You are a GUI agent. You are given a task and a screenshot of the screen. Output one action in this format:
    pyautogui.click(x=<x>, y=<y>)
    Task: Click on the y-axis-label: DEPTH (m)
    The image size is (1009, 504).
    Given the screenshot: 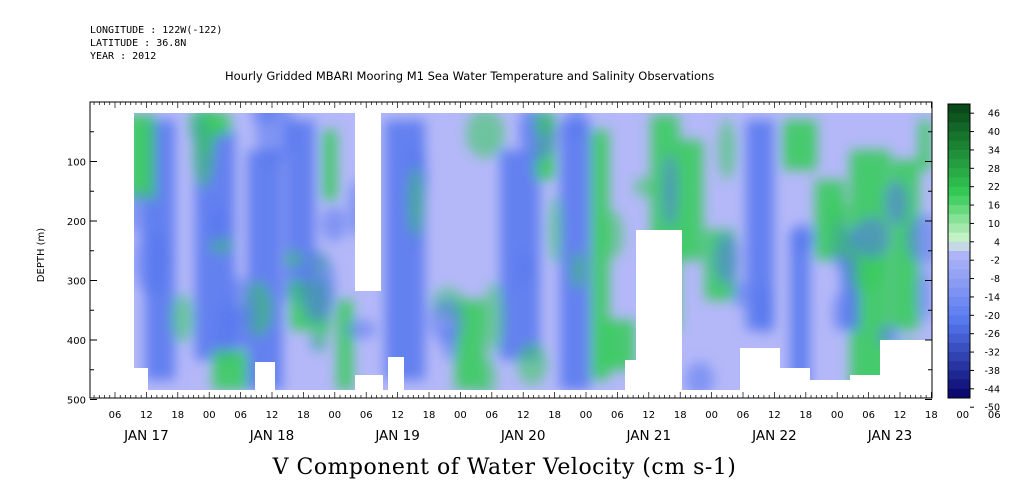 What is the action you would take?
    pyautogui.click(x=41, y=255)
    